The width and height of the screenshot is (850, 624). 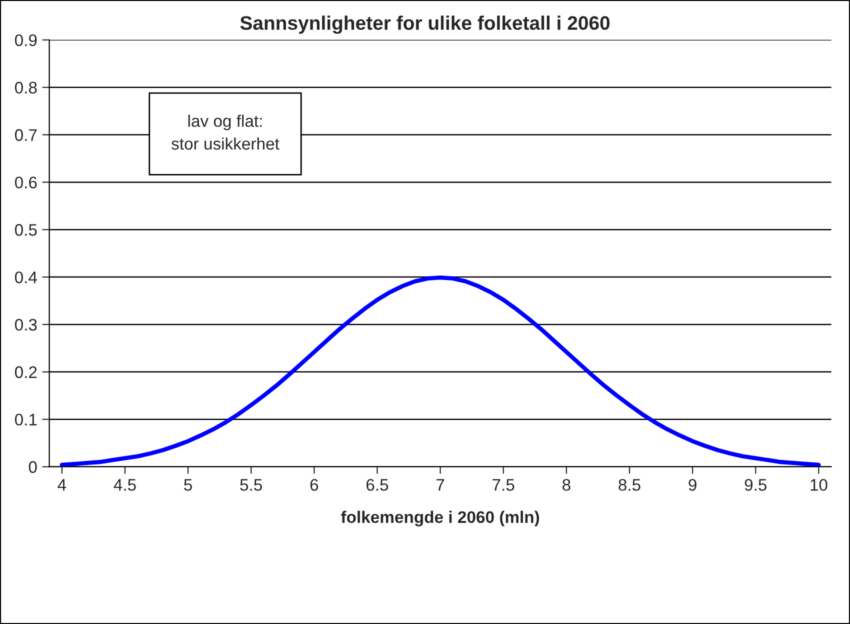 What do you see at coordinates (566, 485) in the screenshot?
I see `x-tick-label: 8` at bounding box center [566, 485].